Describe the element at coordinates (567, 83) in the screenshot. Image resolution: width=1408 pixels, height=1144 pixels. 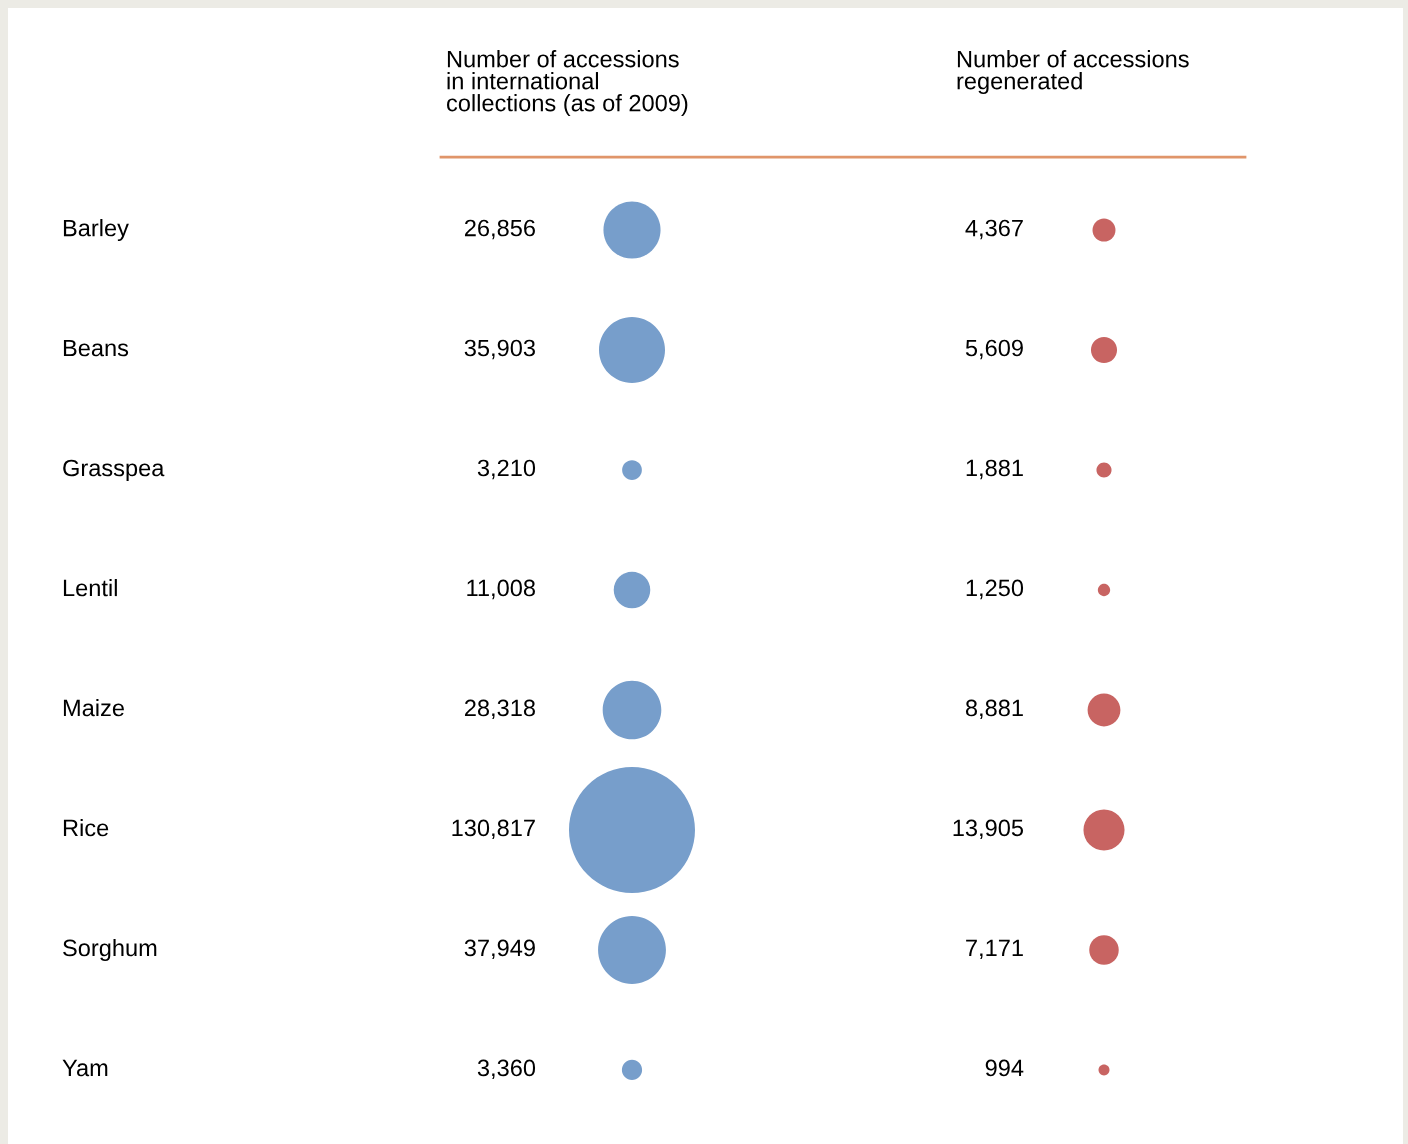
I see `text: Number of accessions in international collections (as of 2009)` at that location.